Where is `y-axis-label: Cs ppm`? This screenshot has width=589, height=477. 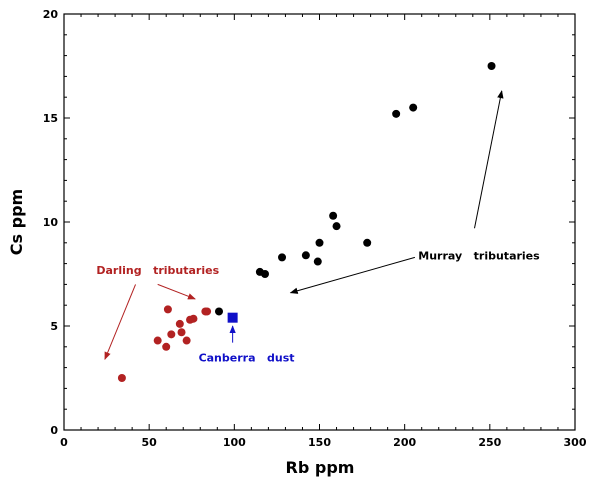 y-axis-label: Cs ppm is located at coordinates (16, 222).